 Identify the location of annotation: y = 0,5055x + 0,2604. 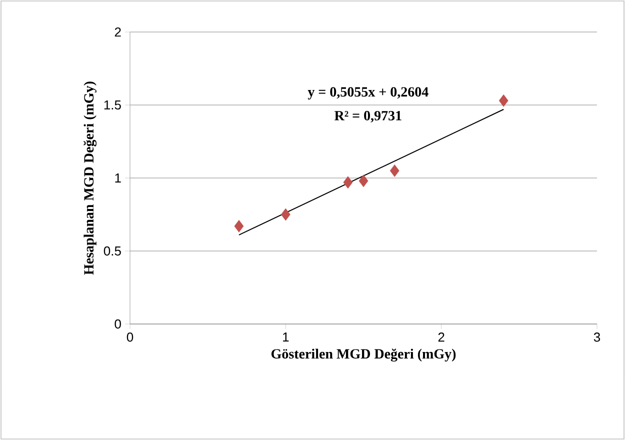
(368, 93).